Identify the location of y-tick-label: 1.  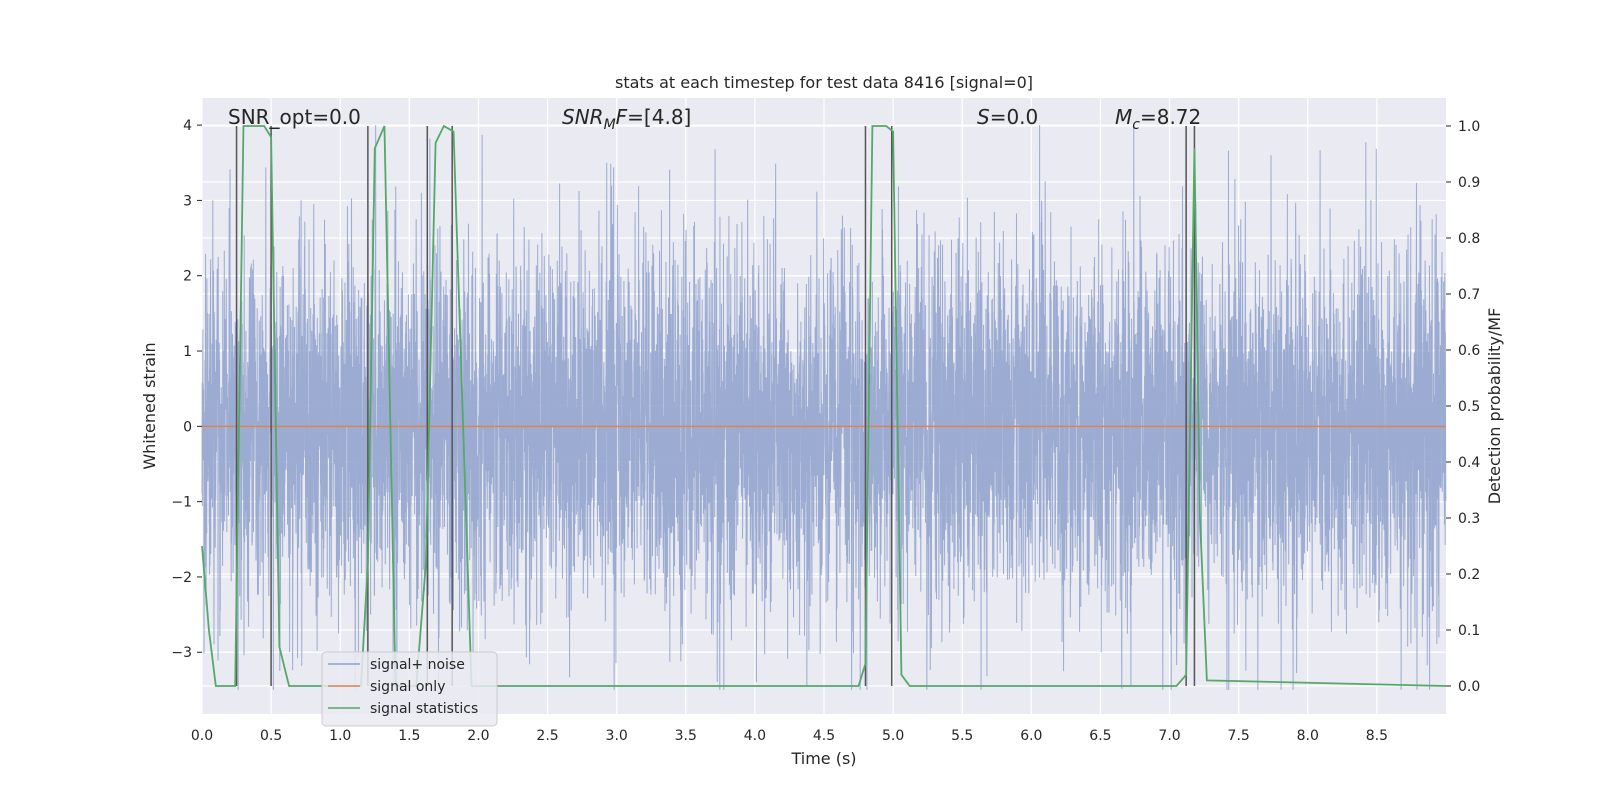
(187, 352).